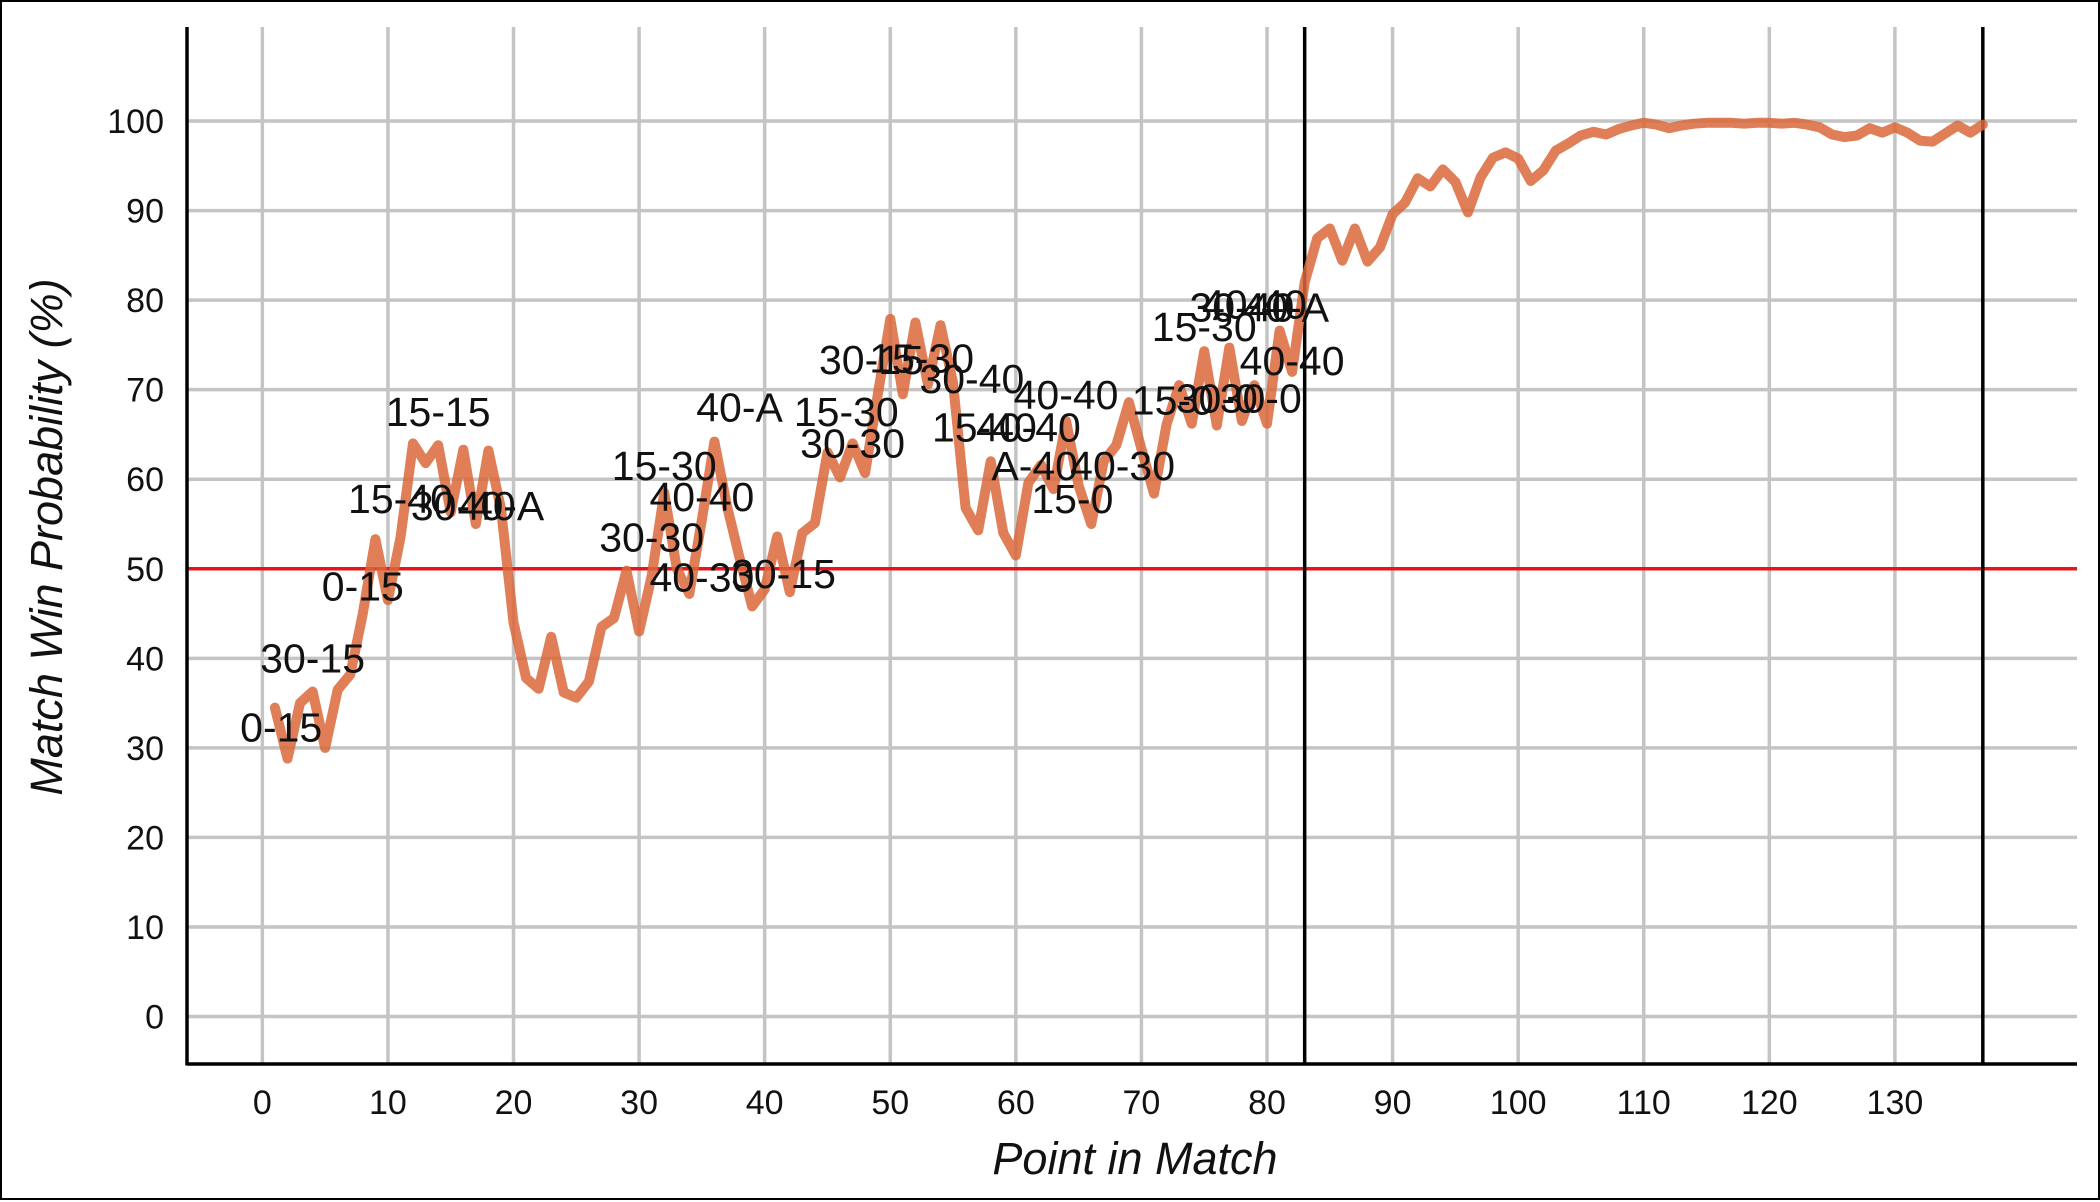  What do you see at coordinates (388, 1103) in the screenshot?
I see `x-tick-label: 10` at bounding box center [388, 1103].